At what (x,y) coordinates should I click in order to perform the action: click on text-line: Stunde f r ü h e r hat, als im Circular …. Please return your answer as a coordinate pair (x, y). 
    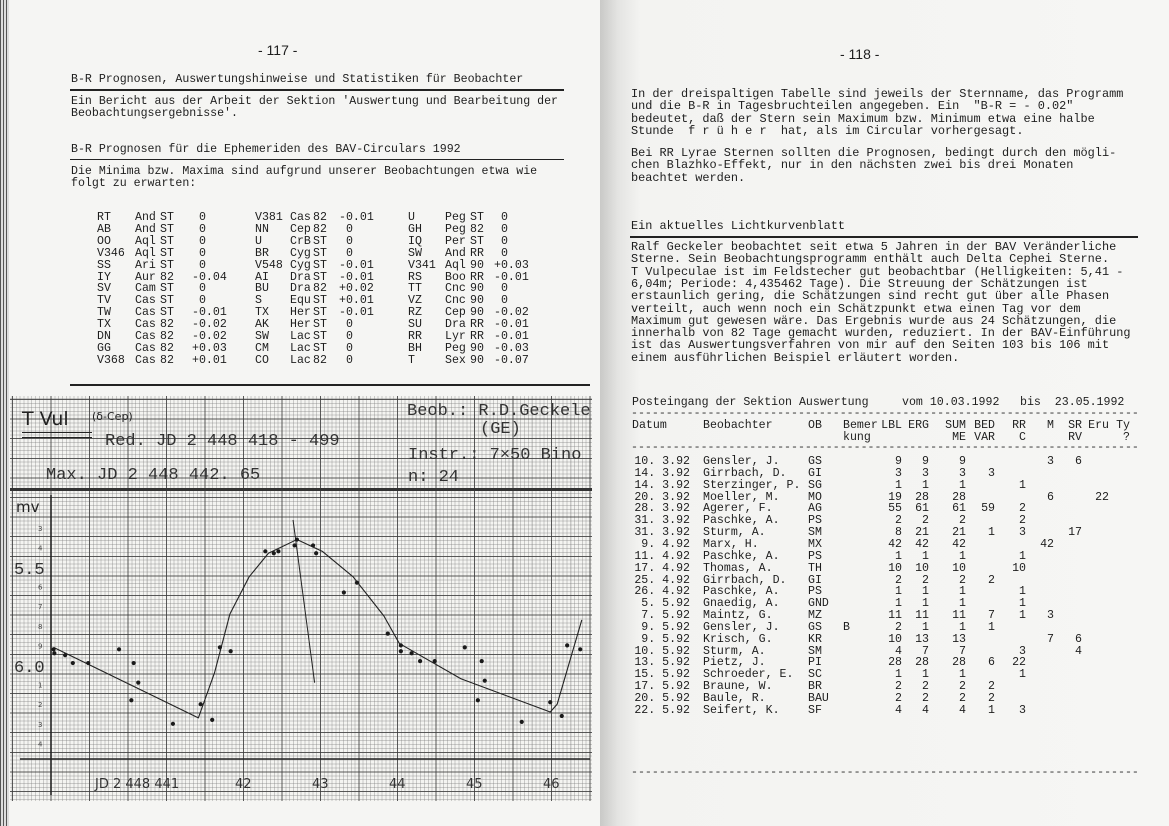
    Looking at the image, I should click on (827, 130).